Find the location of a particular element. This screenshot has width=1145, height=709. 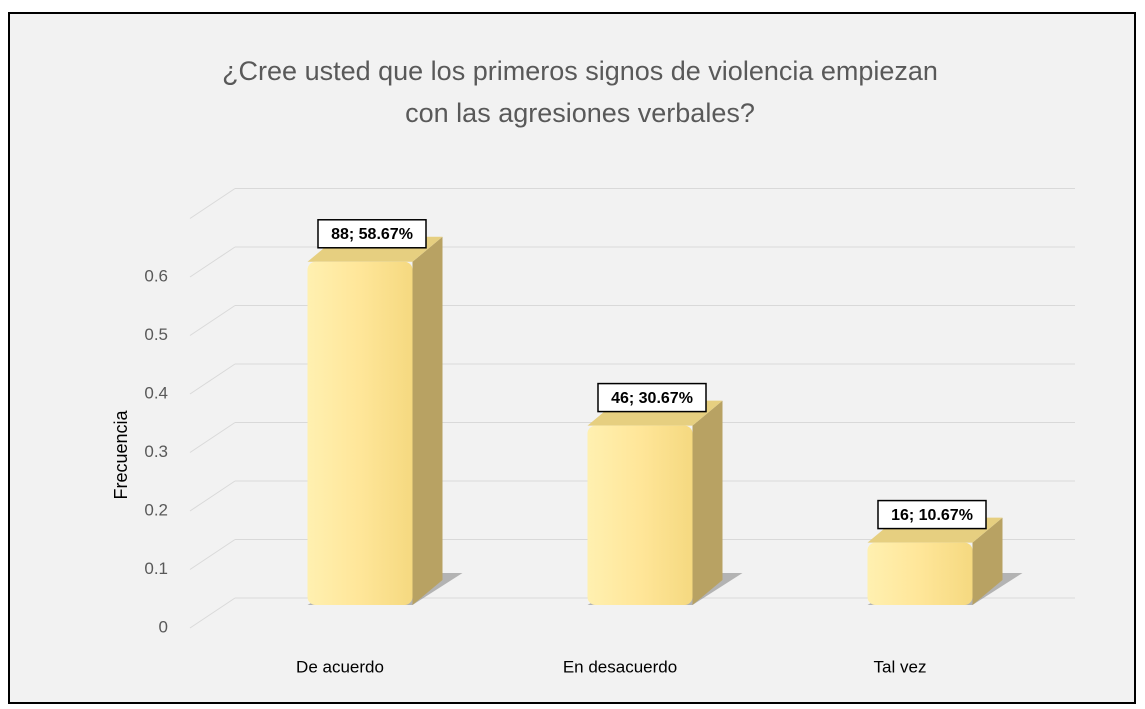

y-tick-label: 0.4 is located at coordinates (156, 392).